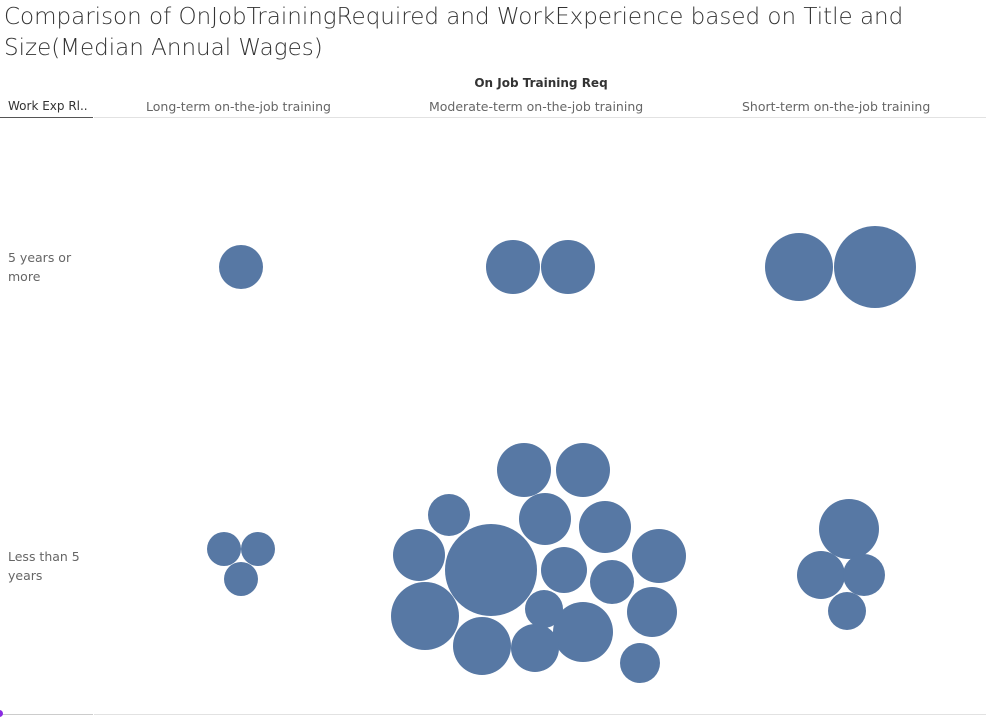  Describe the element at coordinates (46, 714) in the screenshot. I see `row-header-bottom-border` at that location.